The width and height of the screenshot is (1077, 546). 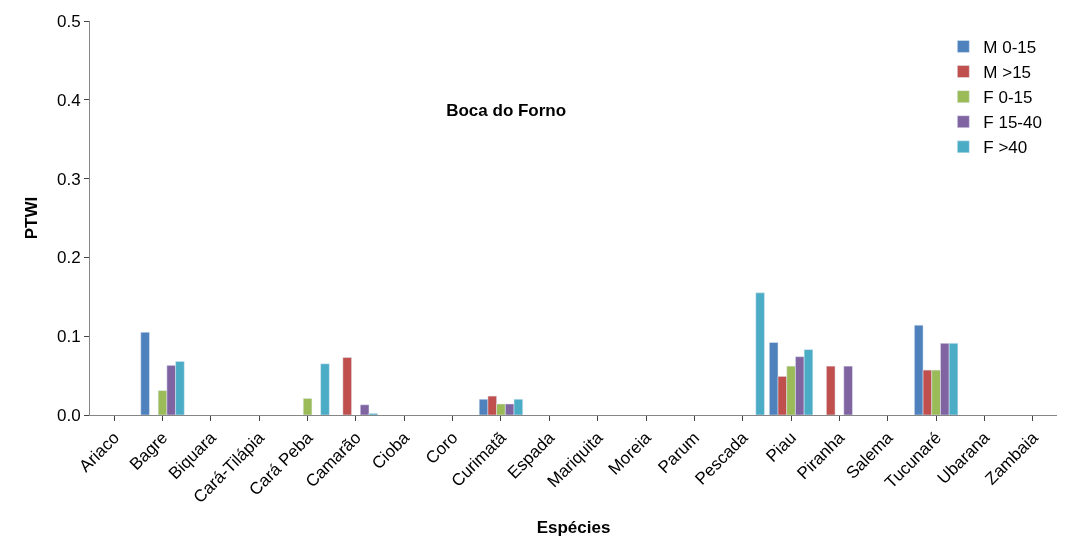 What do you see at coordinates (68, 179) in the screenshot?
I see `y-tick-label: 0.3` at bounding box center [68, 179].